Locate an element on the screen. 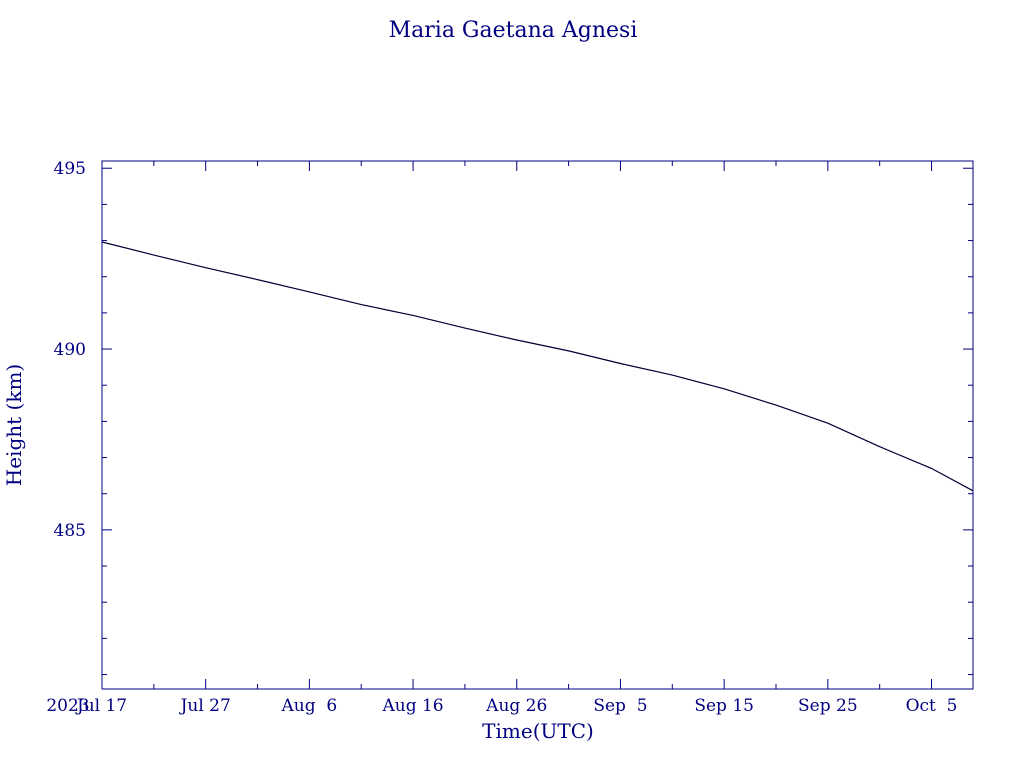  x-tick-label: Oct 5 is located at coordinates (932, 706).